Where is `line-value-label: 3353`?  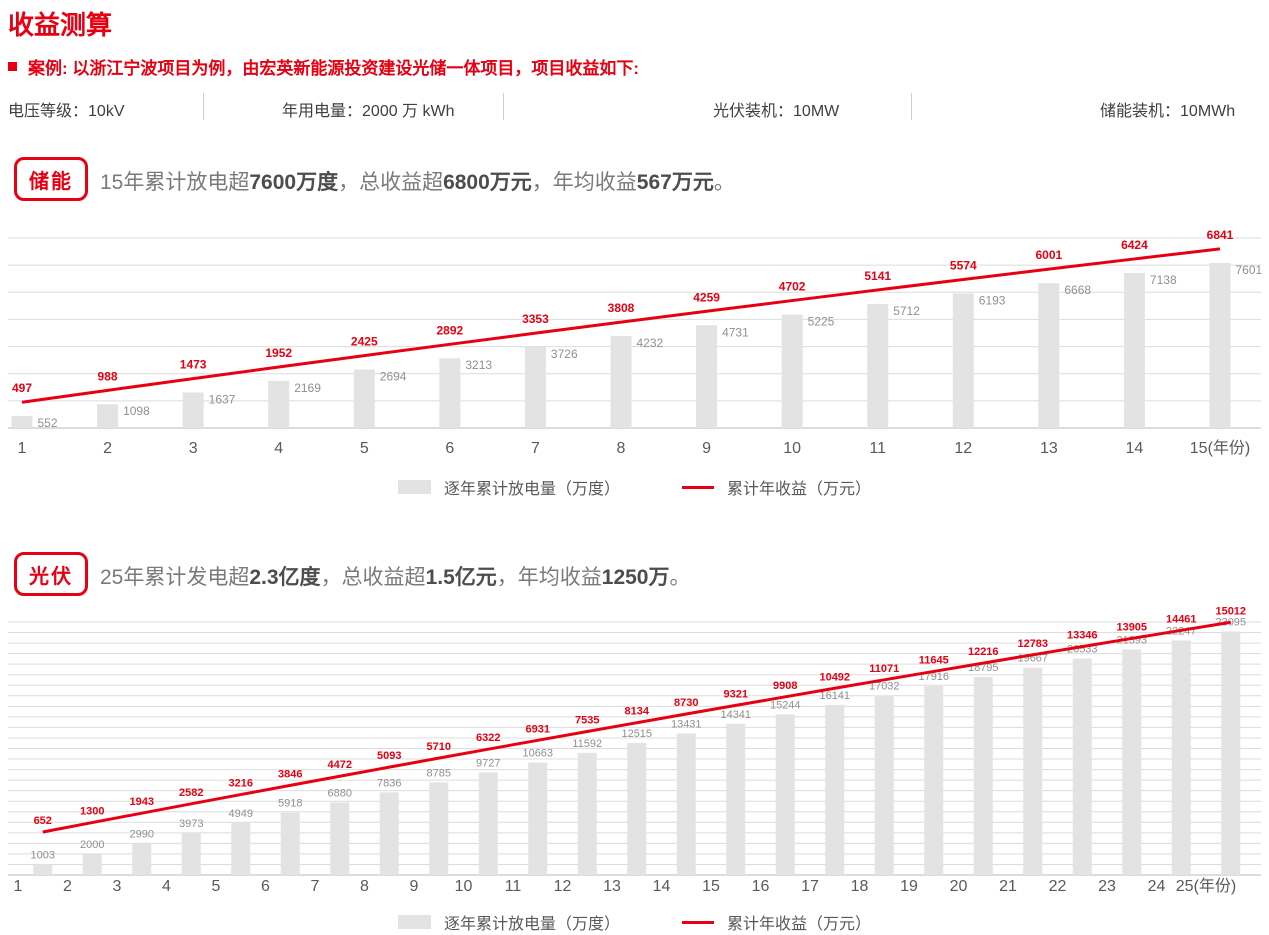 line-value-label: 3353 is located at coordinates (535, 319).